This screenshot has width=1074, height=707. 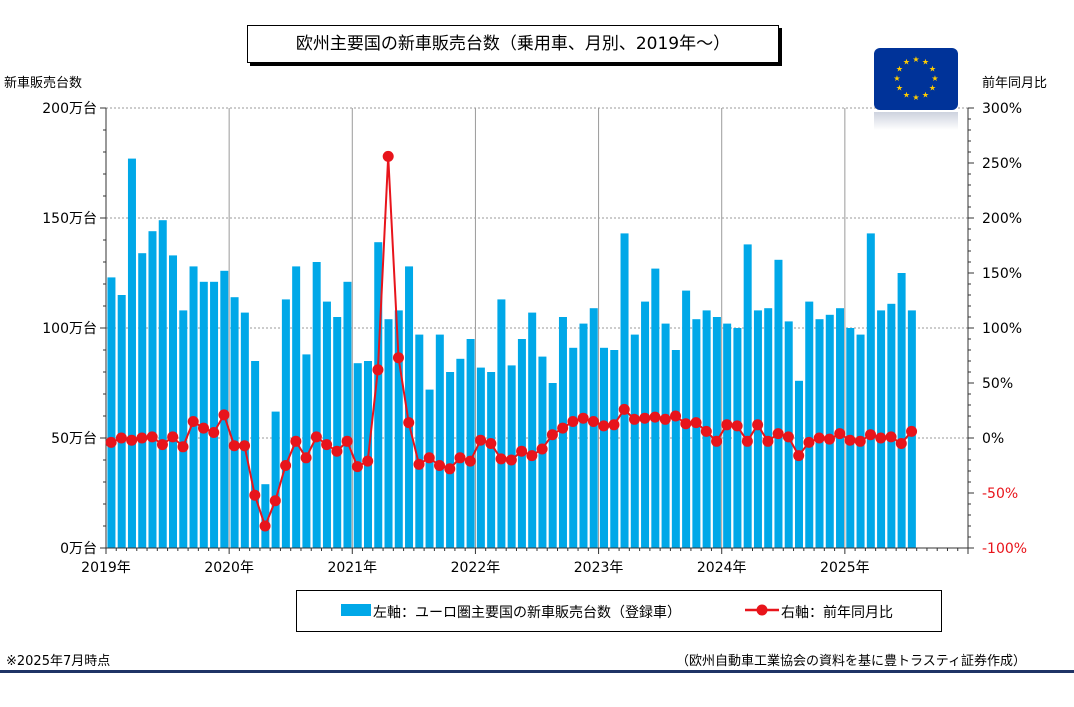 I want to click on left-tick-label: 0万台, so click(x=78, y=549).